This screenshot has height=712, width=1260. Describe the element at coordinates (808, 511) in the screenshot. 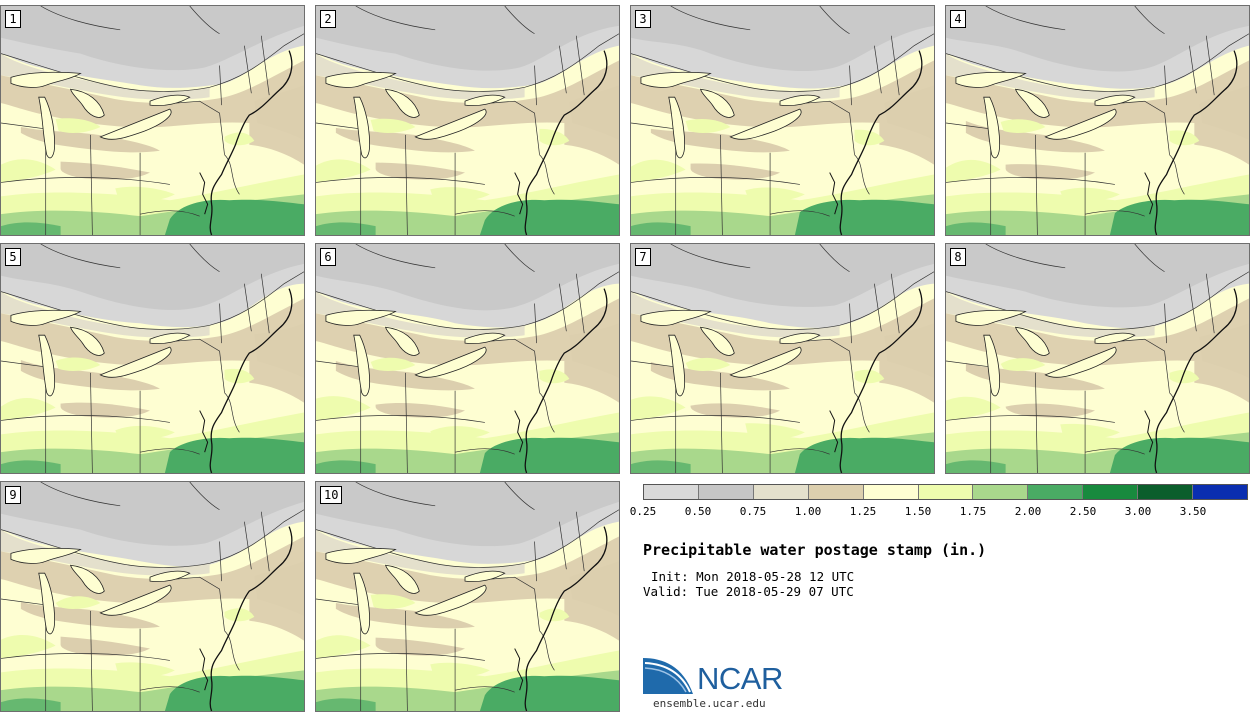

I see `colorbar-tick-label: 1.00` at that location.